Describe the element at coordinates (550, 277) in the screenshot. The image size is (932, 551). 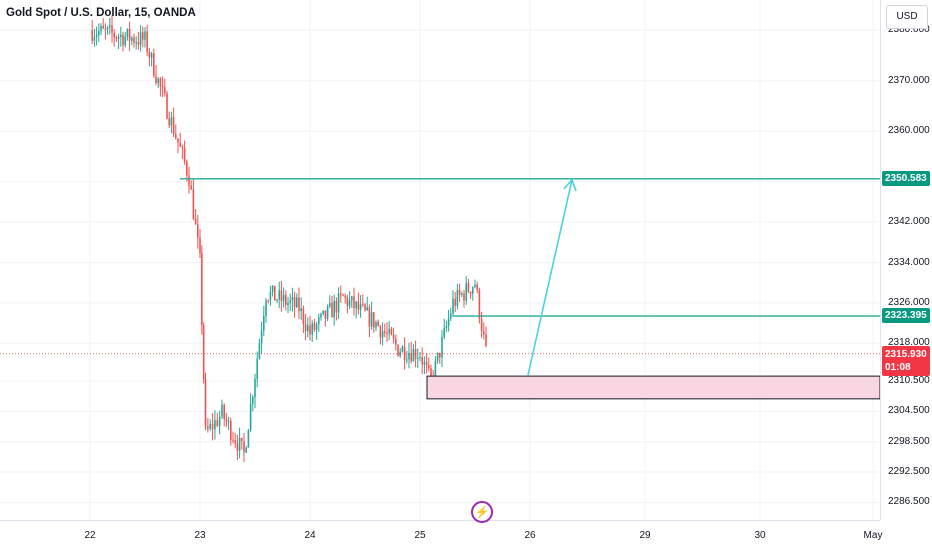
I see `target-arrow-line` at that location.